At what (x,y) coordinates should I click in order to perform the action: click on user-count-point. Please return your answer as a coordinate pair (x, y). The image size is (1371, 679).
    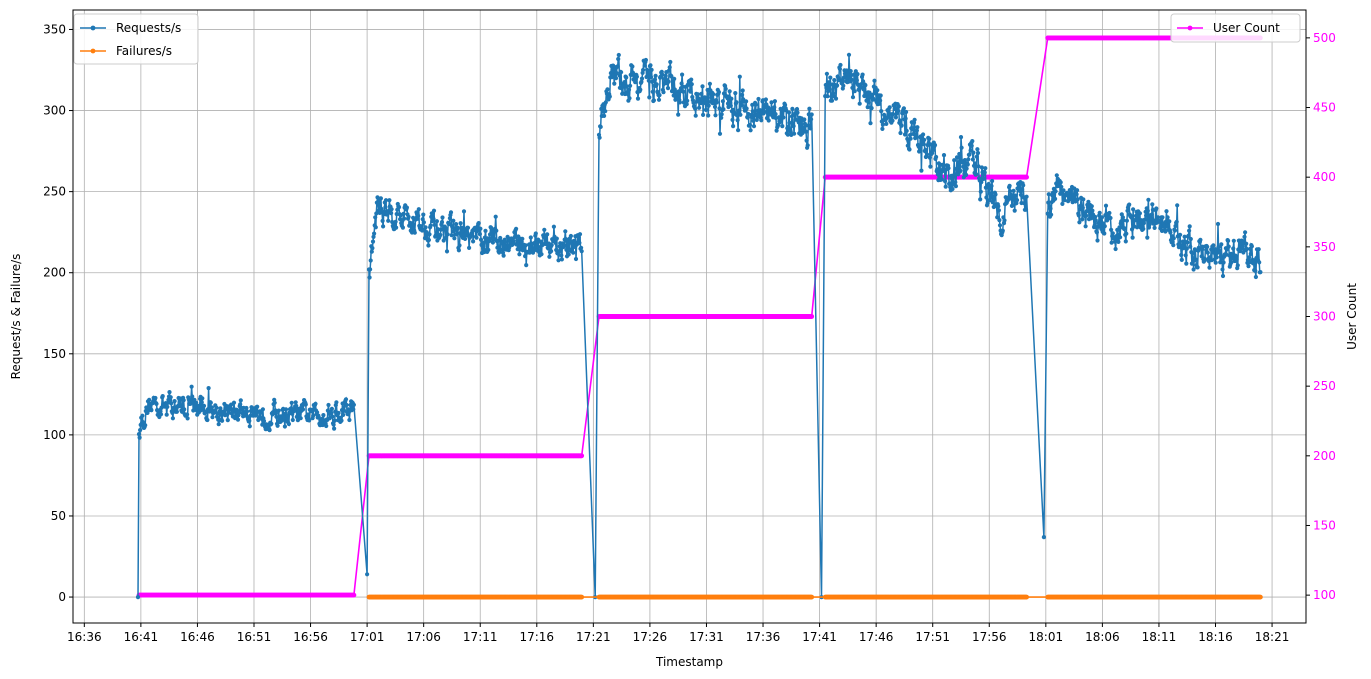
    Looking at the image, I should click on (581, 455).